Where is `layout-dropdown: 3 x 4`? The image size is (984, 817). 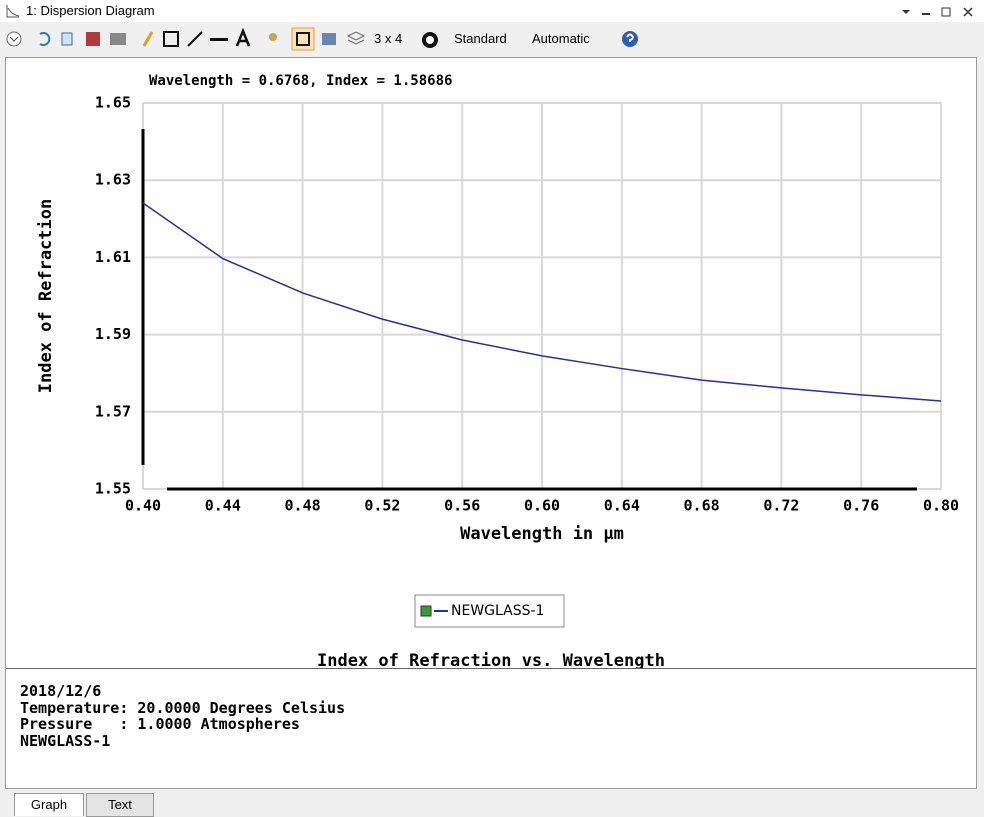
layout-dropdown: 3 x 4 is located at coordinates (388, 38).